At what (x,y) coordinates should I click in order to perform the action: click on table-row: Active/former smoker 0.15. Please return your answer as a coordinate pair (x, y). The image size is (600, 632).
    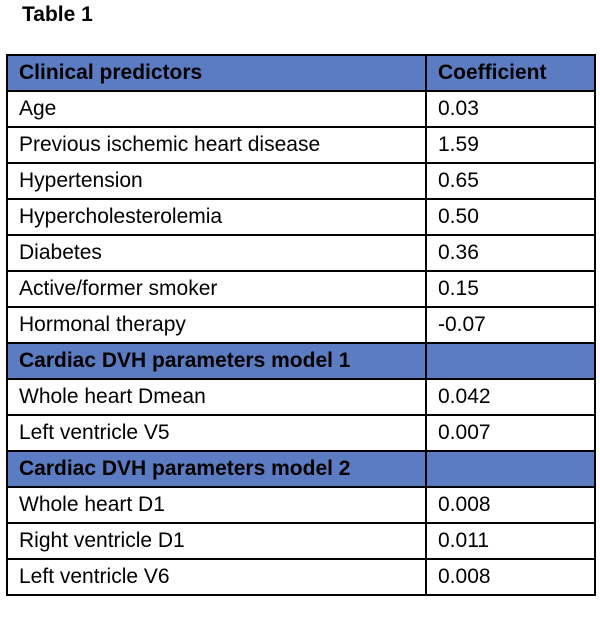
    Looking at the image, I should click on (301, 289).